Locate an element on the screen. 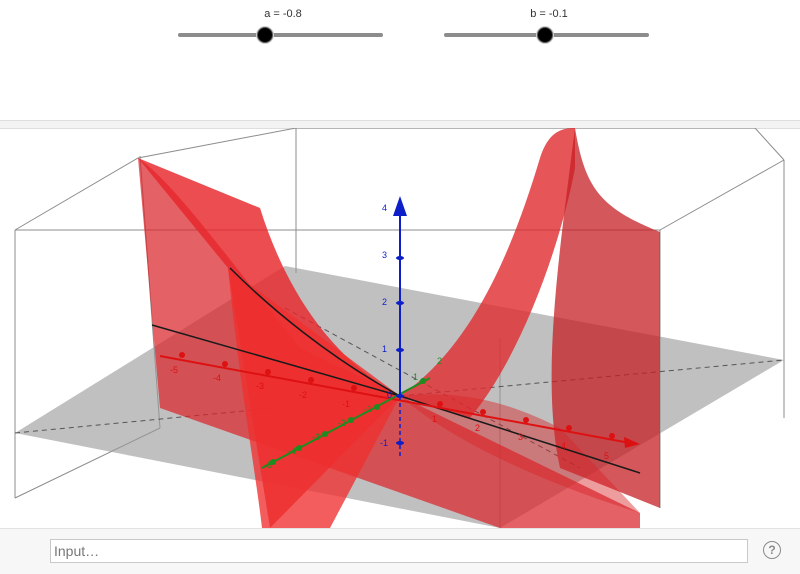 This screenshot has width=800, height=574. slider-a-knob is located at coordinates (265, 35).